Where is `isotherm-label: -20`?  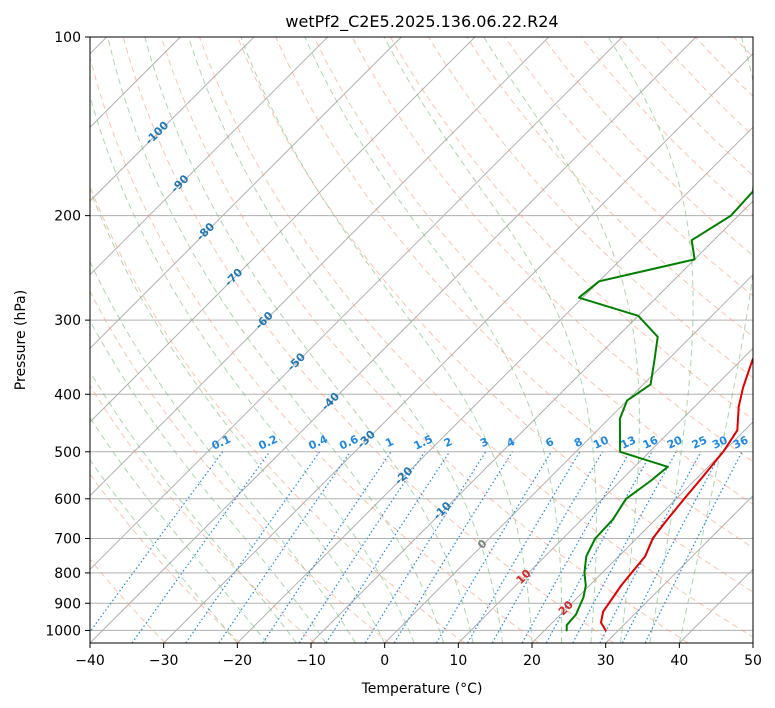
isotherm-label: -20 is located at coordinates (403, 475).